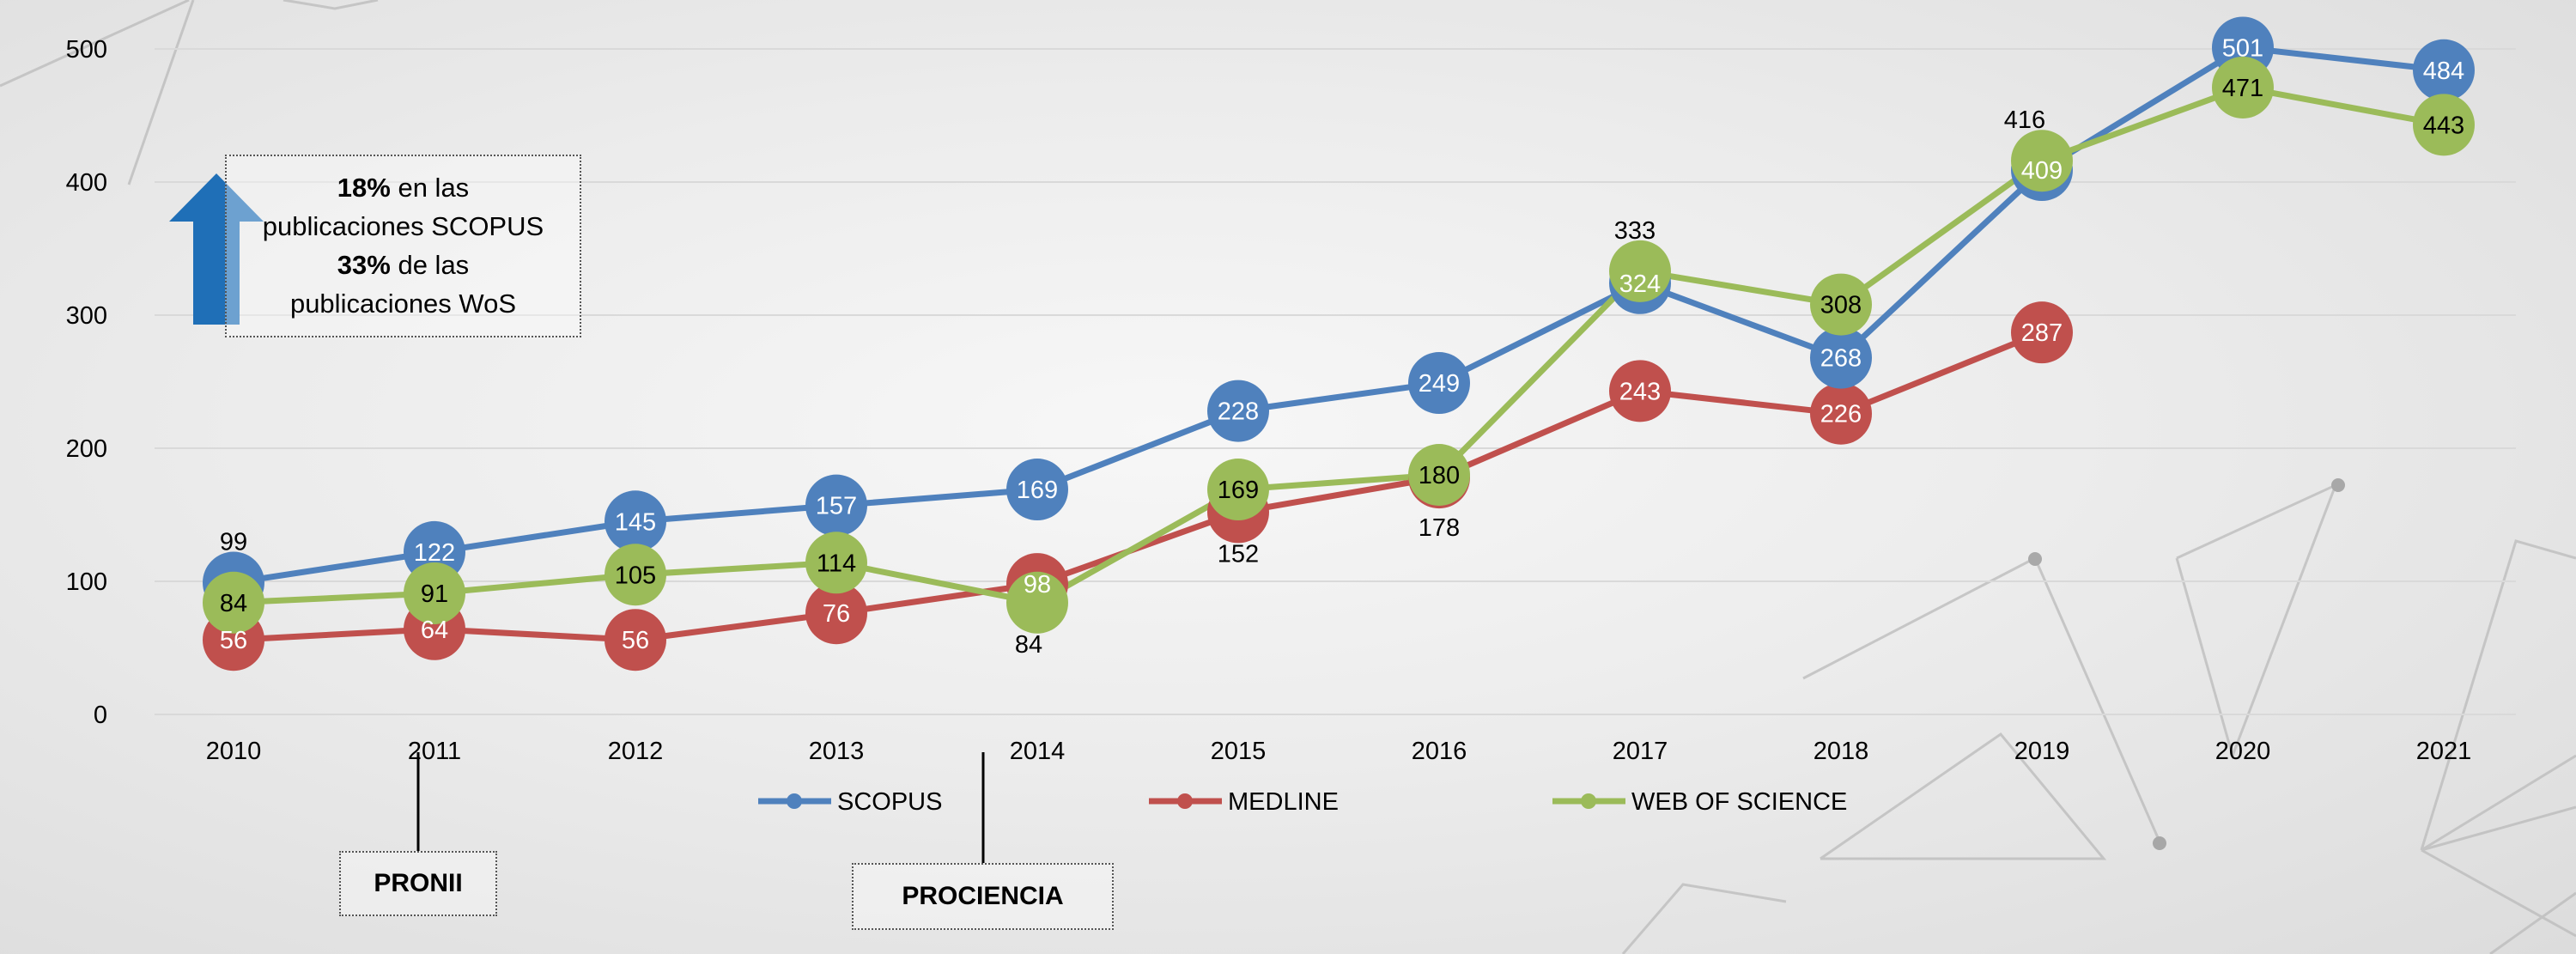  What do you see at coordinates (403, 304) in the screenshot?
I see `note-line-4: publicaciones WoS` at bounding box center [403, 304].